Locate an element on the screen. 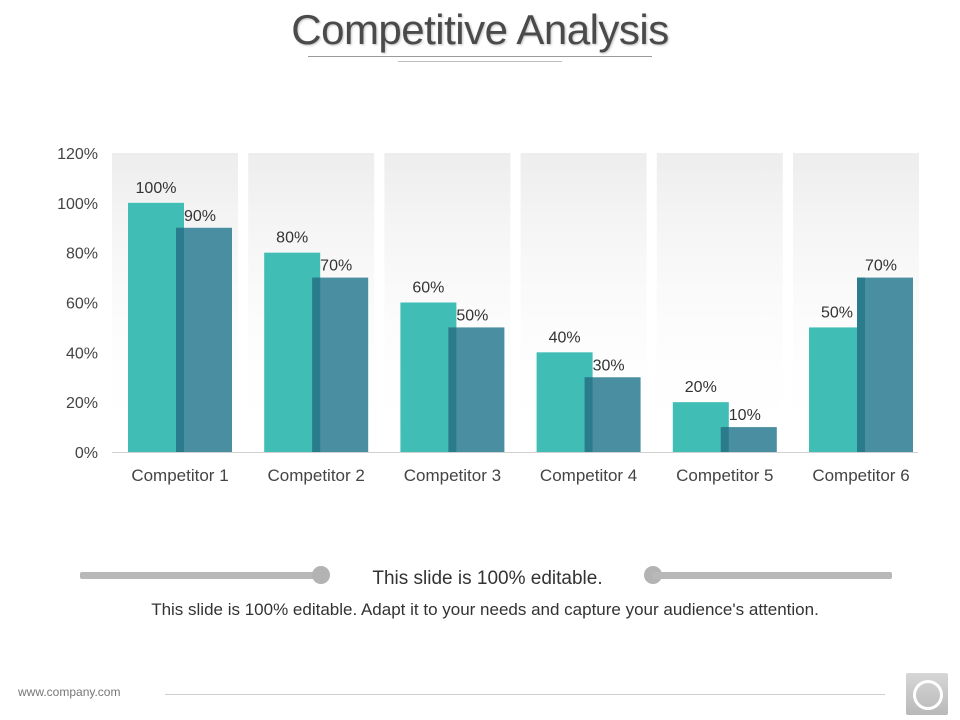  y-tick-label: 20% is located at coordinates (82, 403).